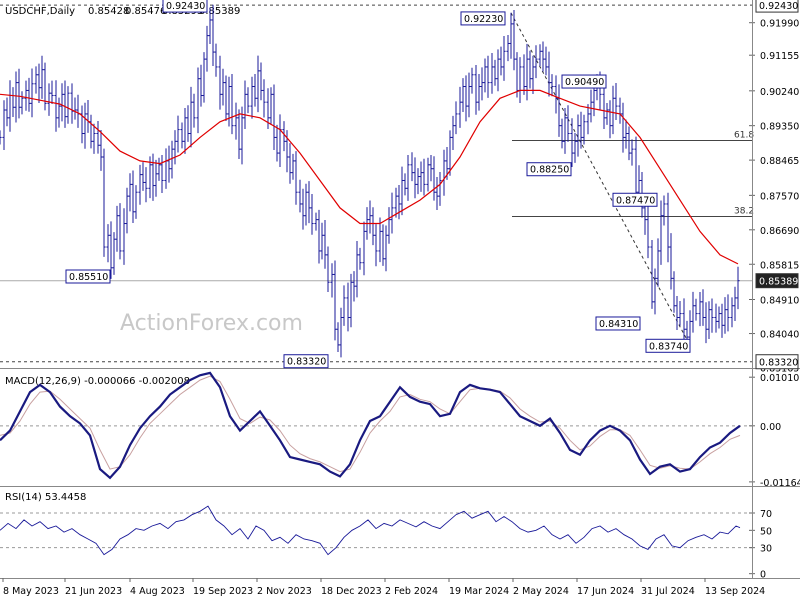 The image size is (800, 600). What do you see at coordinates (779, 92) in the screenshot?
I see `price-tick-label: 0.90240` at bounding box center [779, 92].